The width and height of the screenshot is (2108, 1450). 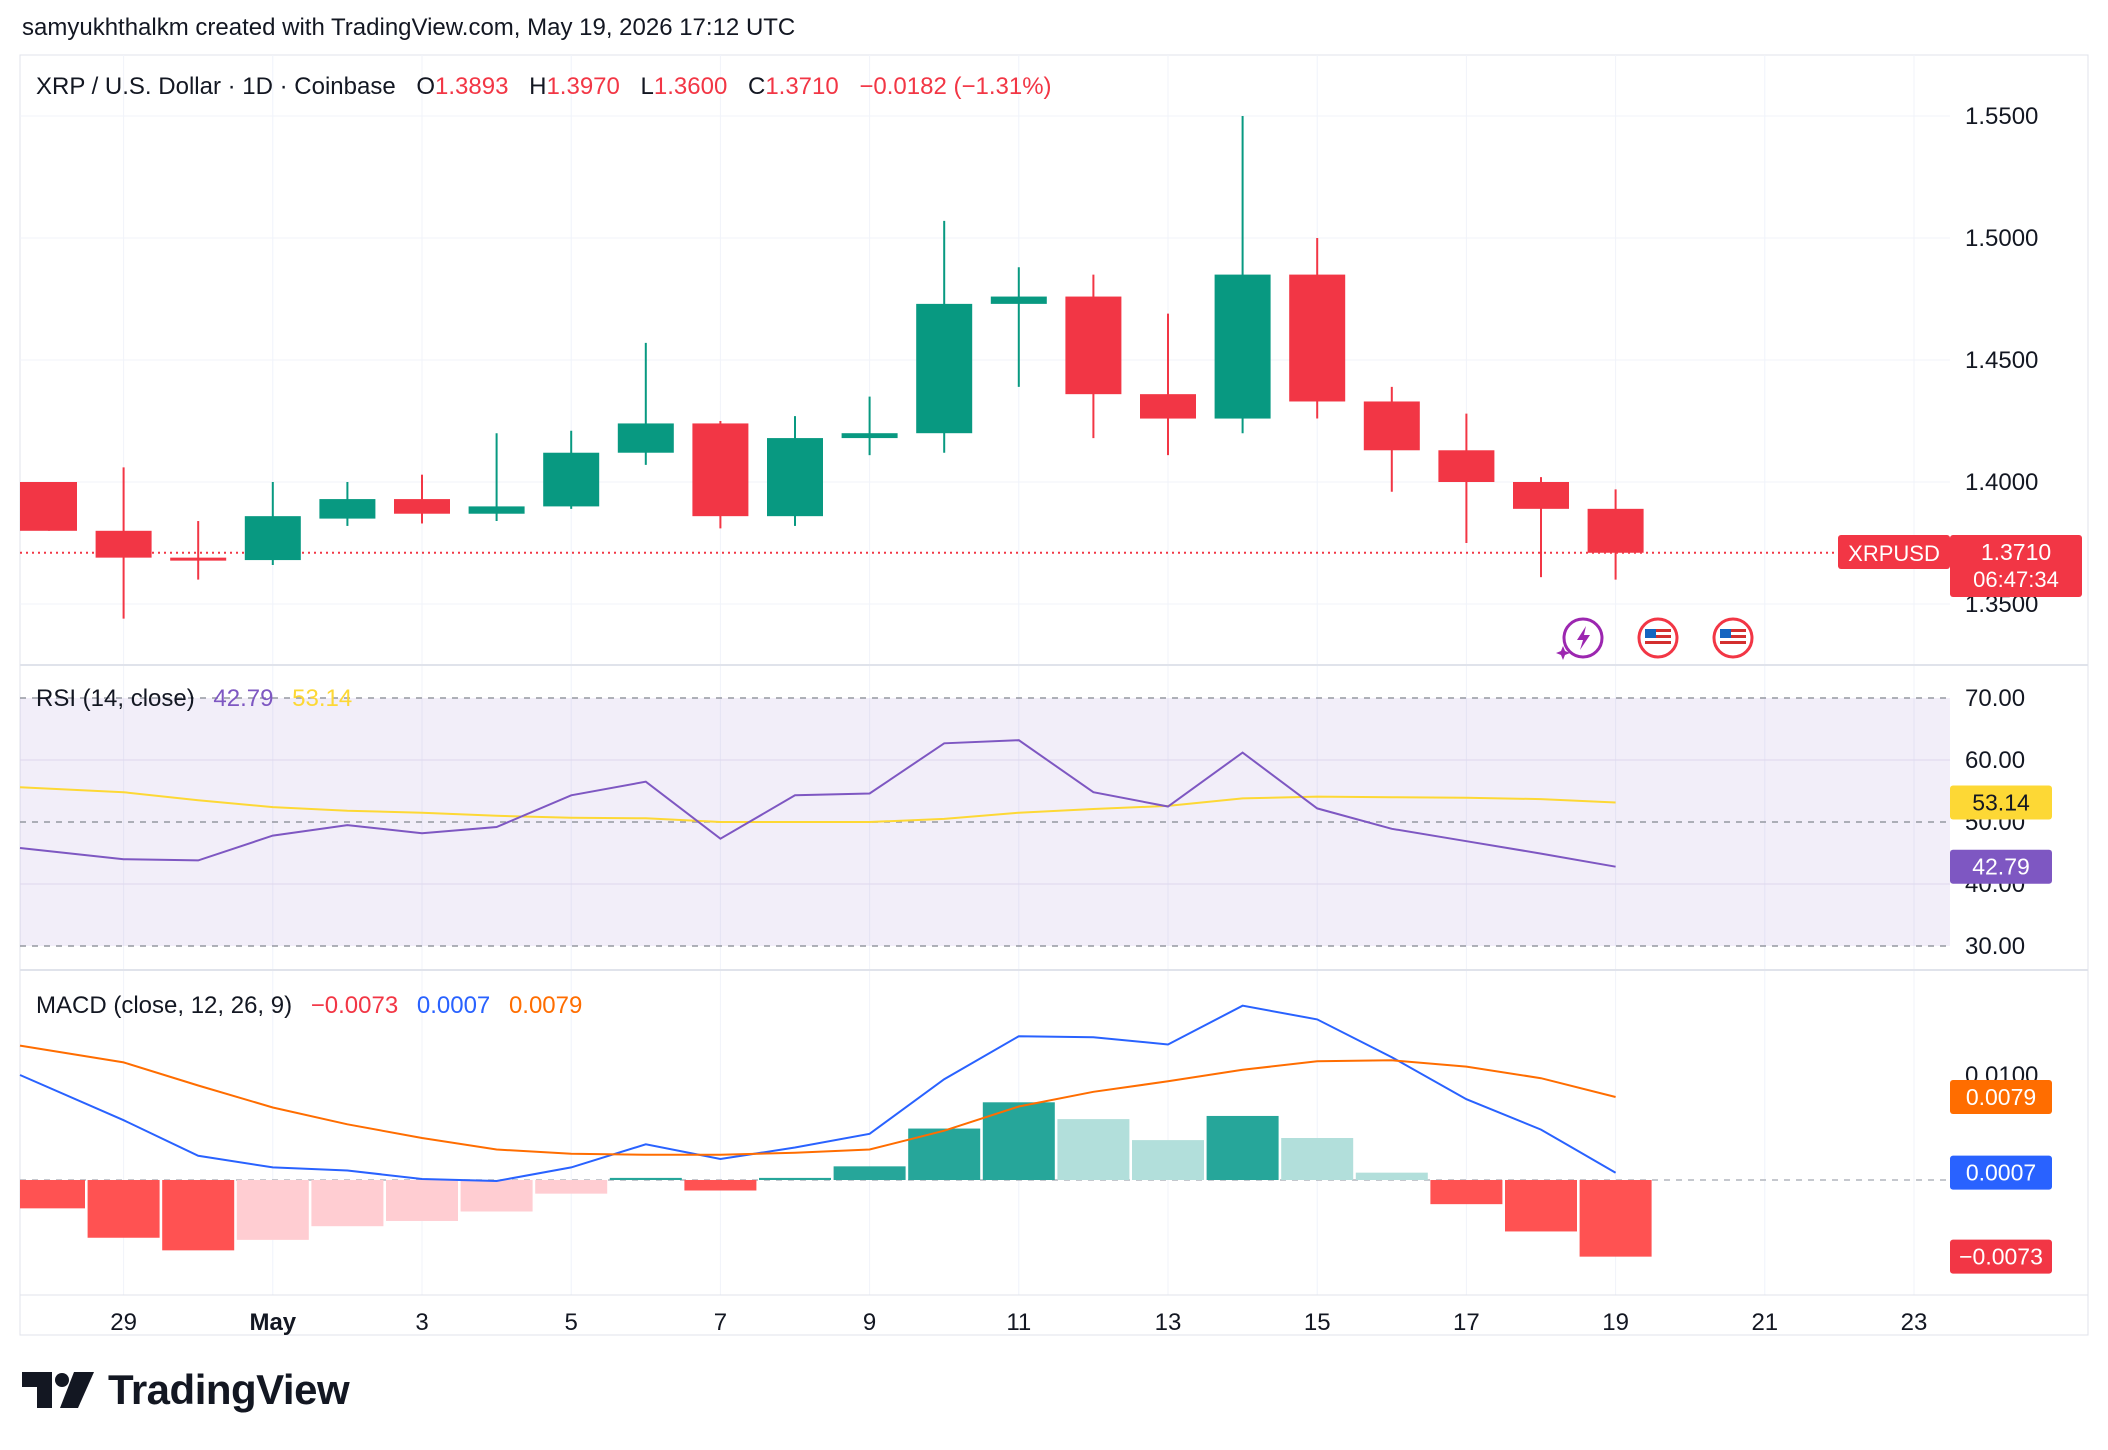 What do you see at coordinates (216, 86) in the screenshot?
I see `symbol-title: XRP / U.S. Dollar · 1D · Coinbase` at bounding box center [216, 86].